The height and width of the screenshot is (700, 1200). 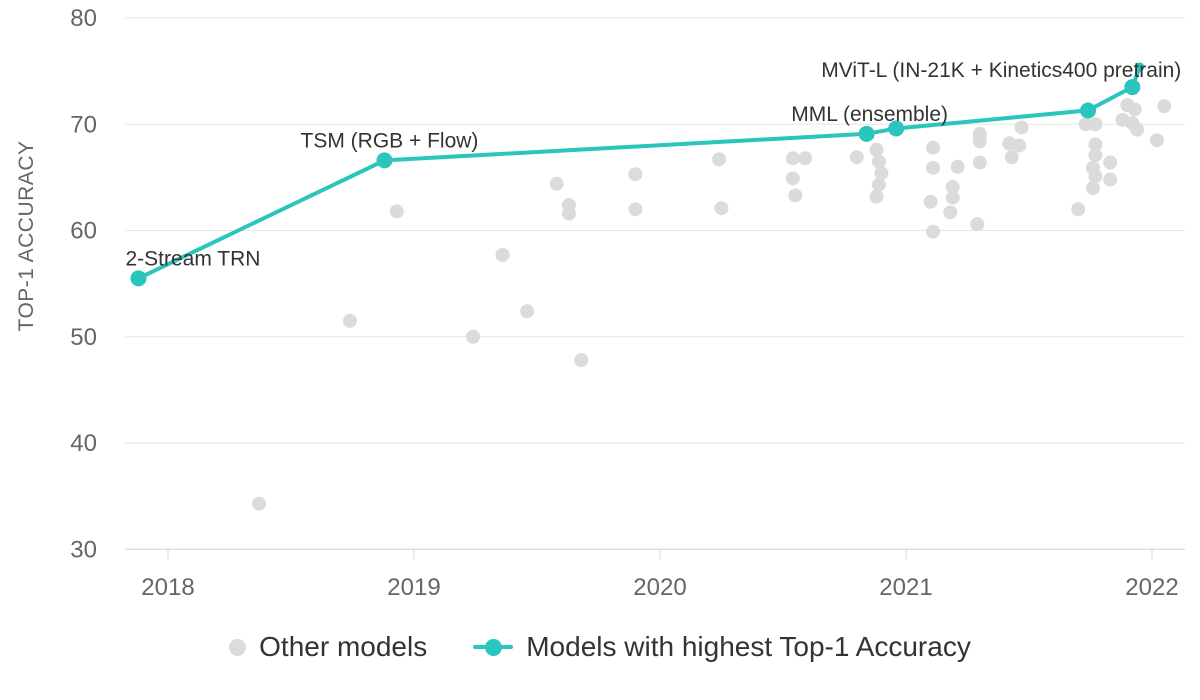 What do you see at coordinates (413, 587) in the screenshot?
I see `x-tick-label: 2019` at bounding box center [413, 587].